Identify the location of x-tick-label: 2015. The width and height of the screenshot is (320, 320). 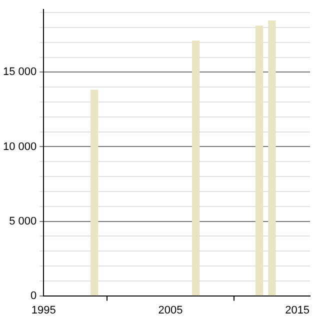
(297, 310).